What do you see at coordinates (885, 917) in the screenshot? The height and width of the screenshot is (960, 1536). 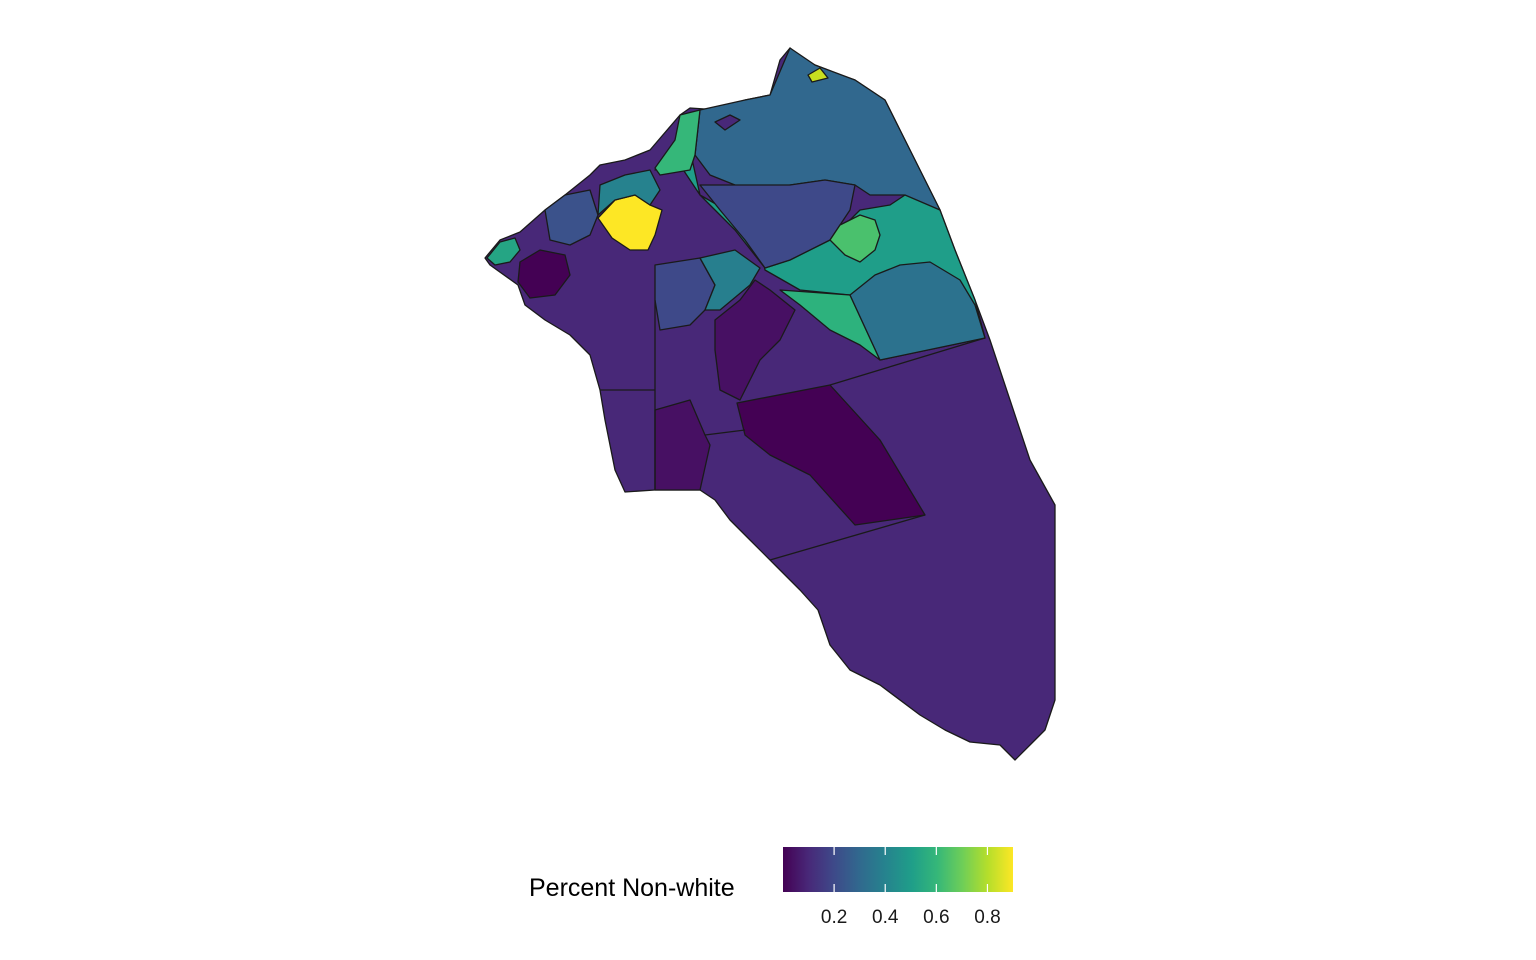 I see `colorbar-tick-label: 0.4` at bounding box center [885, 917].